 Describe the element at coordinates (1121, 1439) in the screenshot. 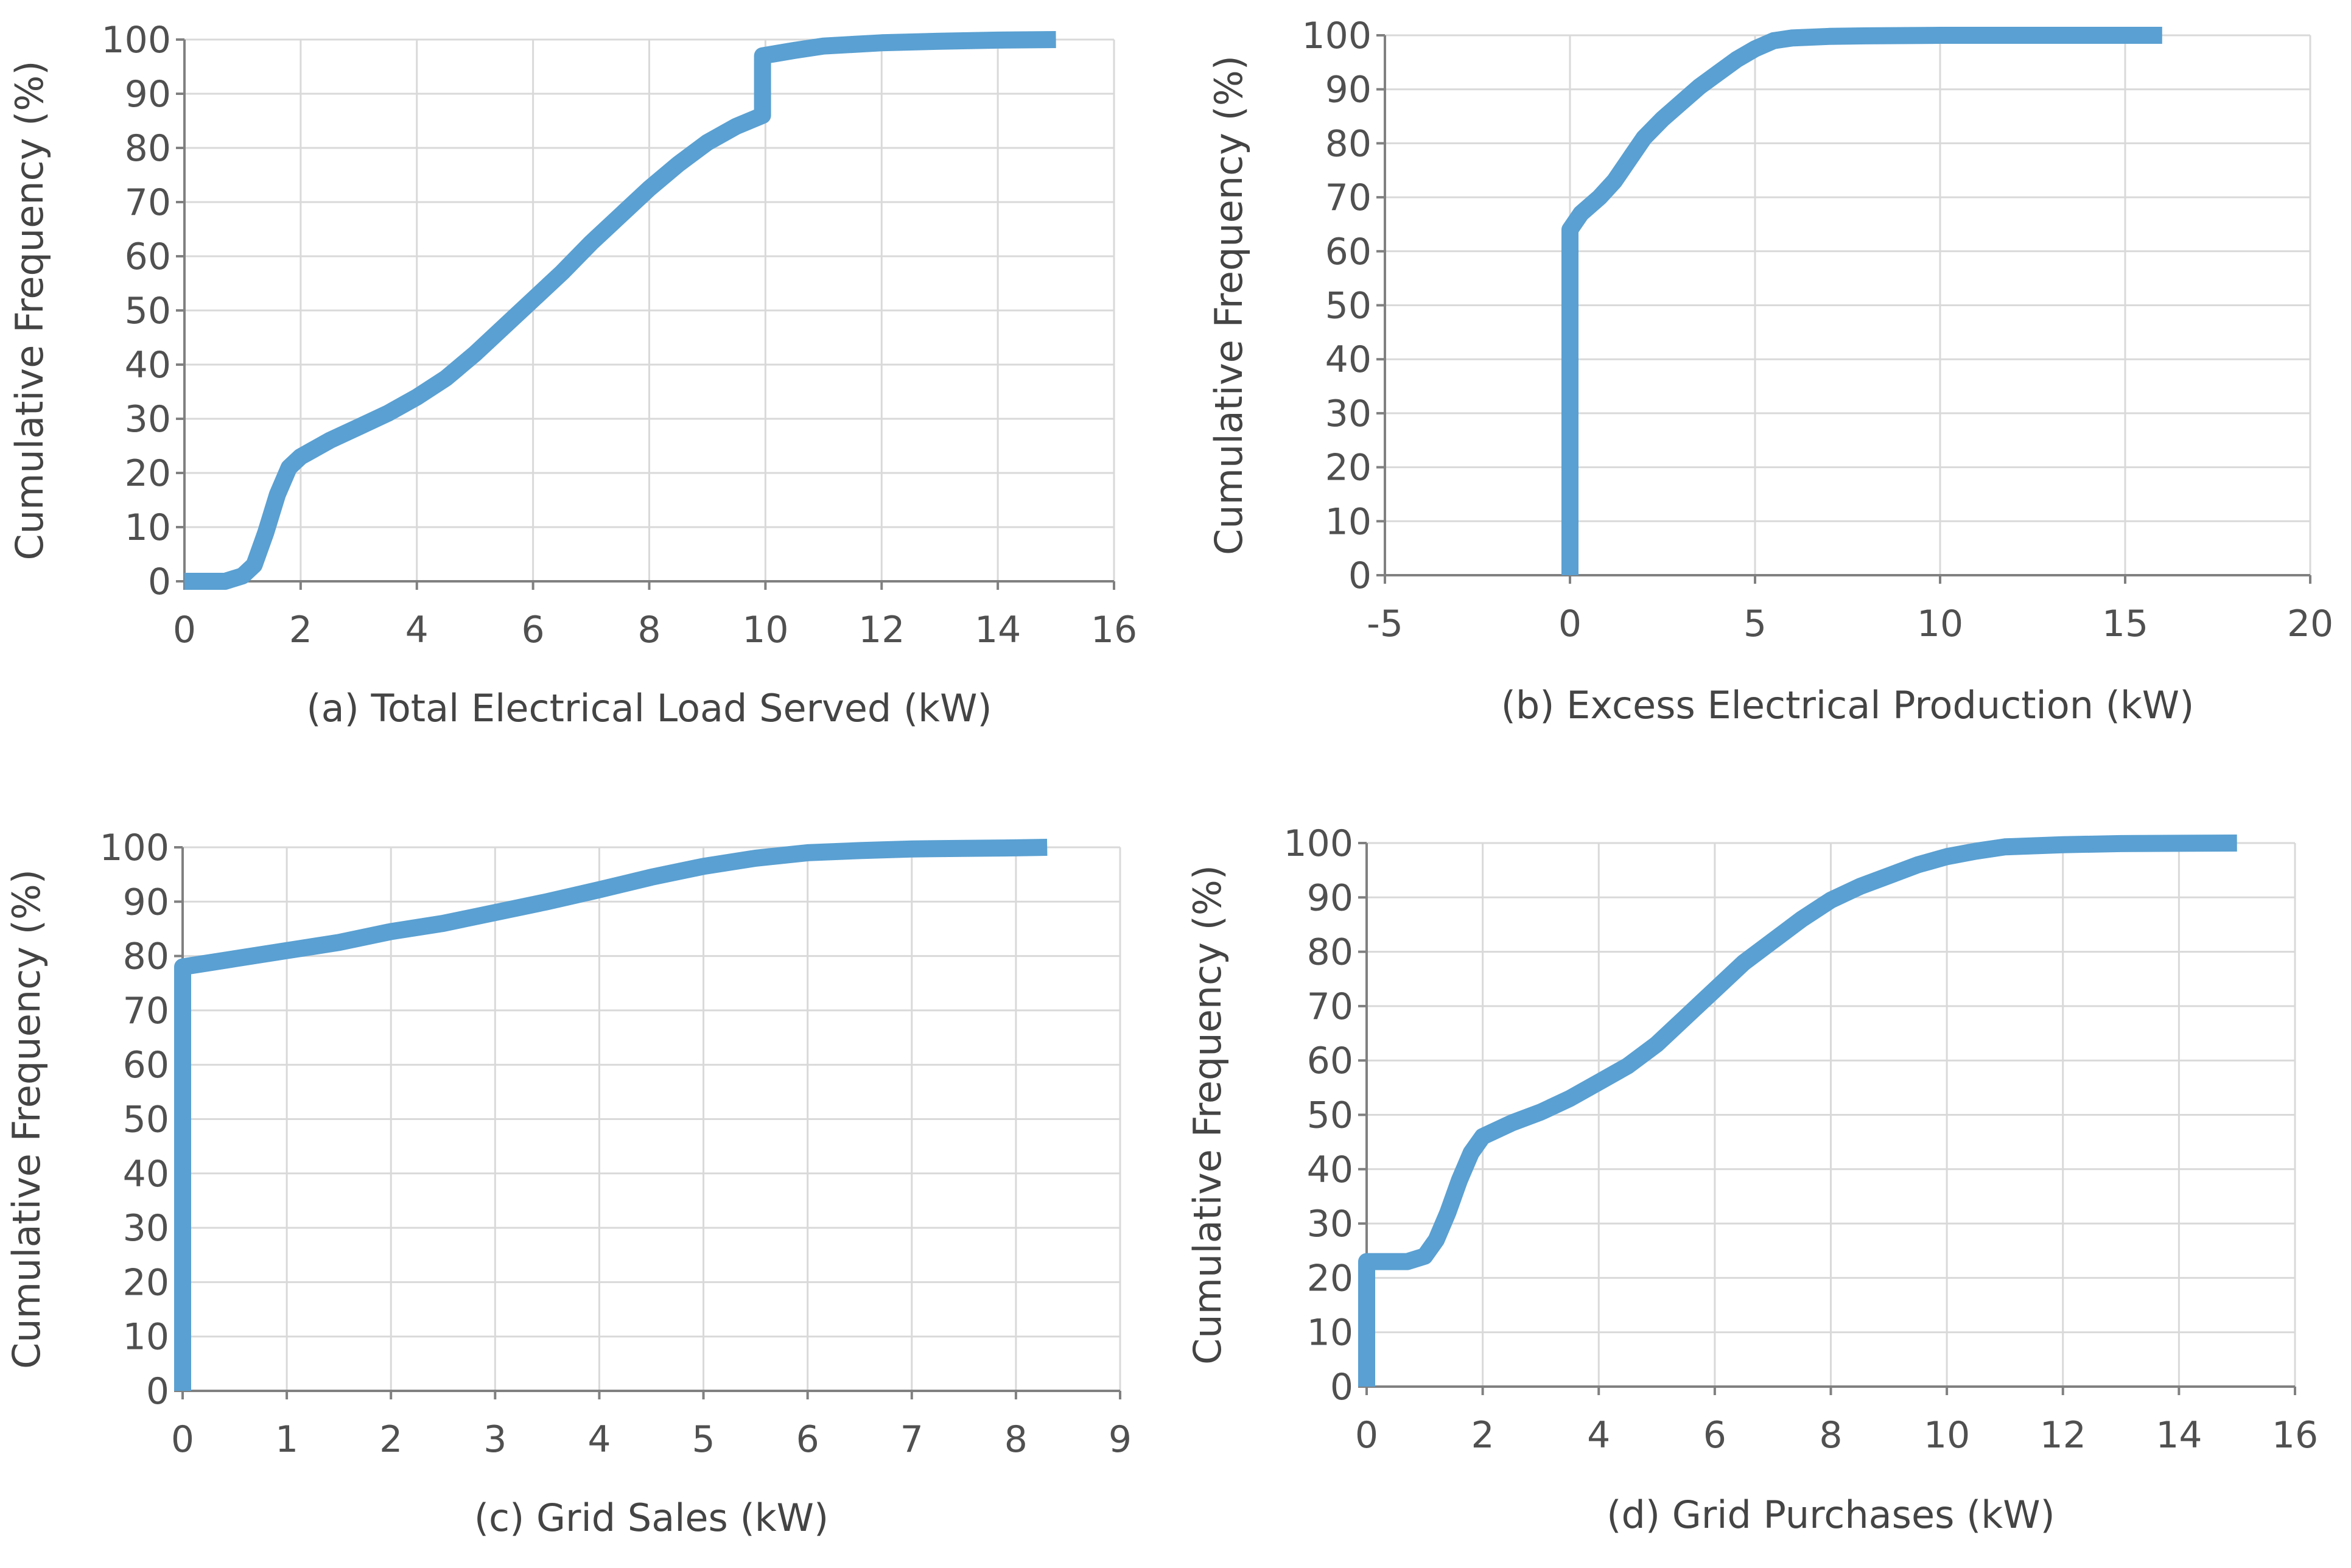

I see `x-tick-label-9: 9` at that location.